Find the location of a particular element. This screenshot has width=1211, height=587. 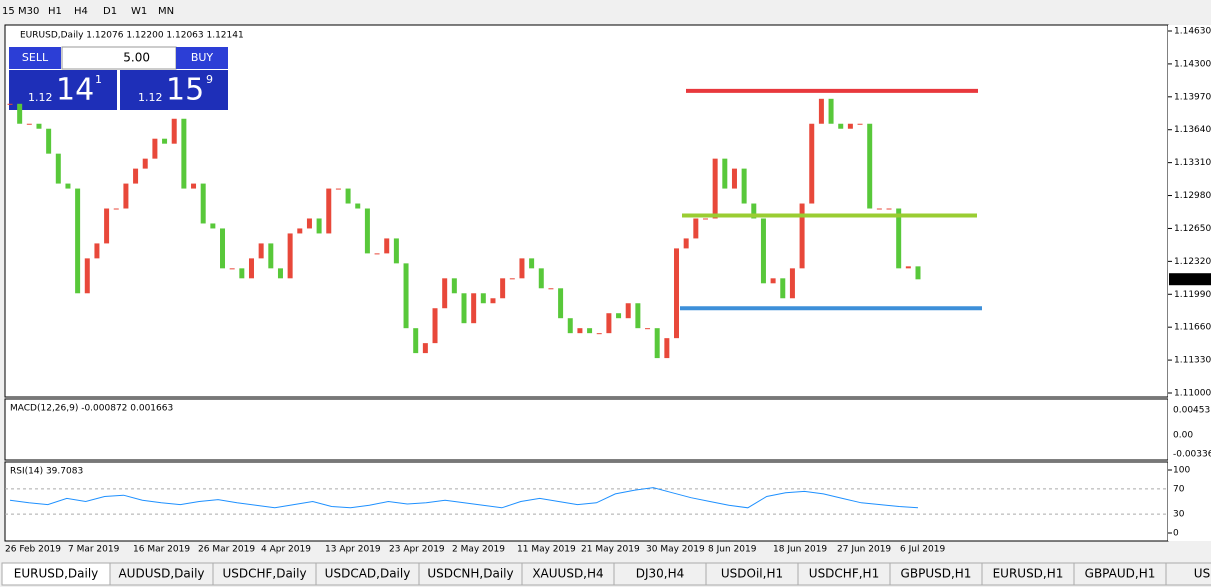

sell-big: 14 is located at coordinates (75, 90).